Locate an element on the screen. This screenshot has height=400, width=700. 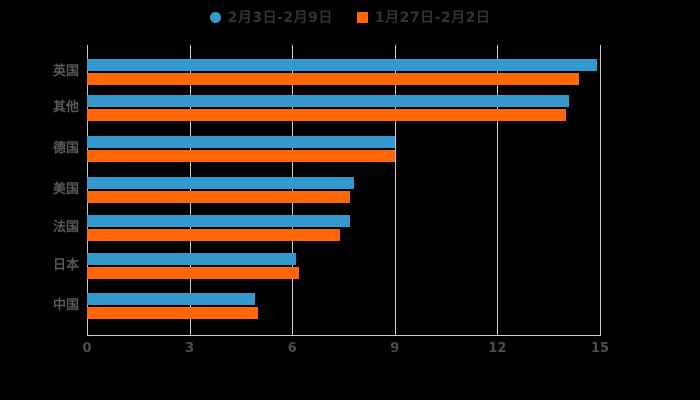
x-axis-label: 12 is located at coordinates (497, 348).